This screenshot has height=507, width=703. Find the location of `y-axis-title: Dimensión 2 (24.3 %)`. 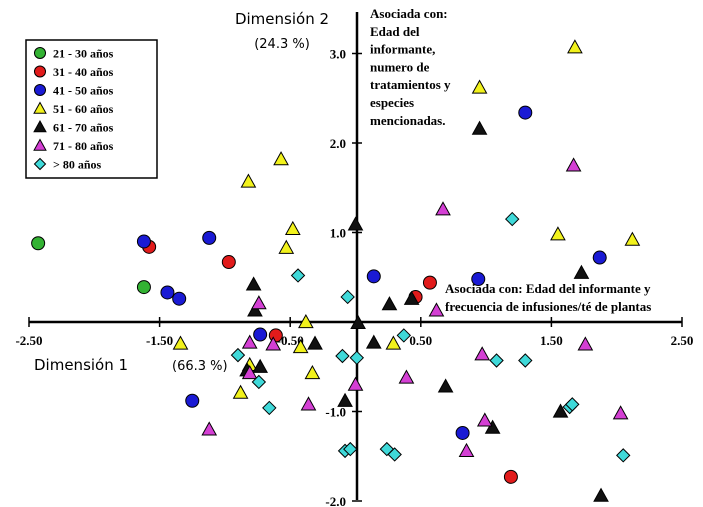

y-axis-title: Dimensión 2 (24.3 %) is located at coordinates (282, 31).